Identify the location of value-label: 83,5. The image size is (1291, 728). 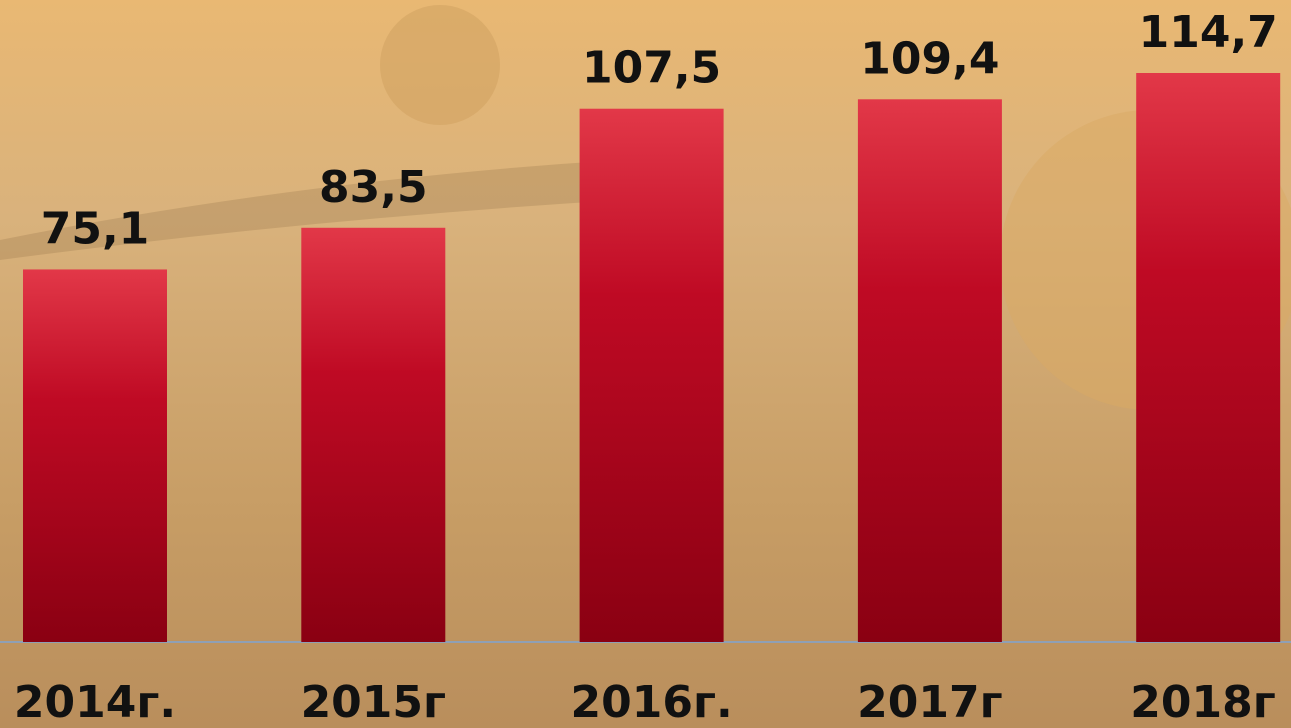
(373, 187).